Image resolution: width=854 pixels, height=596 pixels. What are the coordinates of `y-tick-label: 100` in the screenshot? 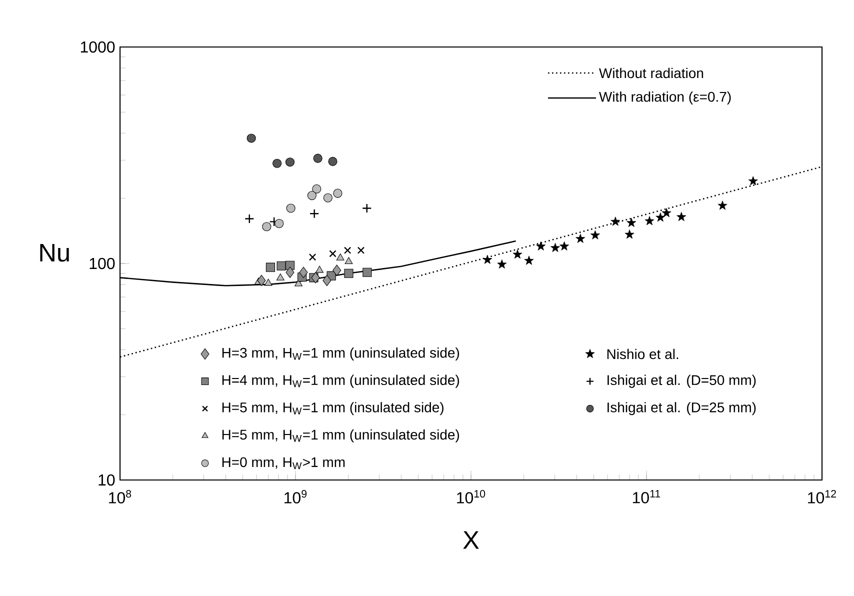 It's located at (102, 264).